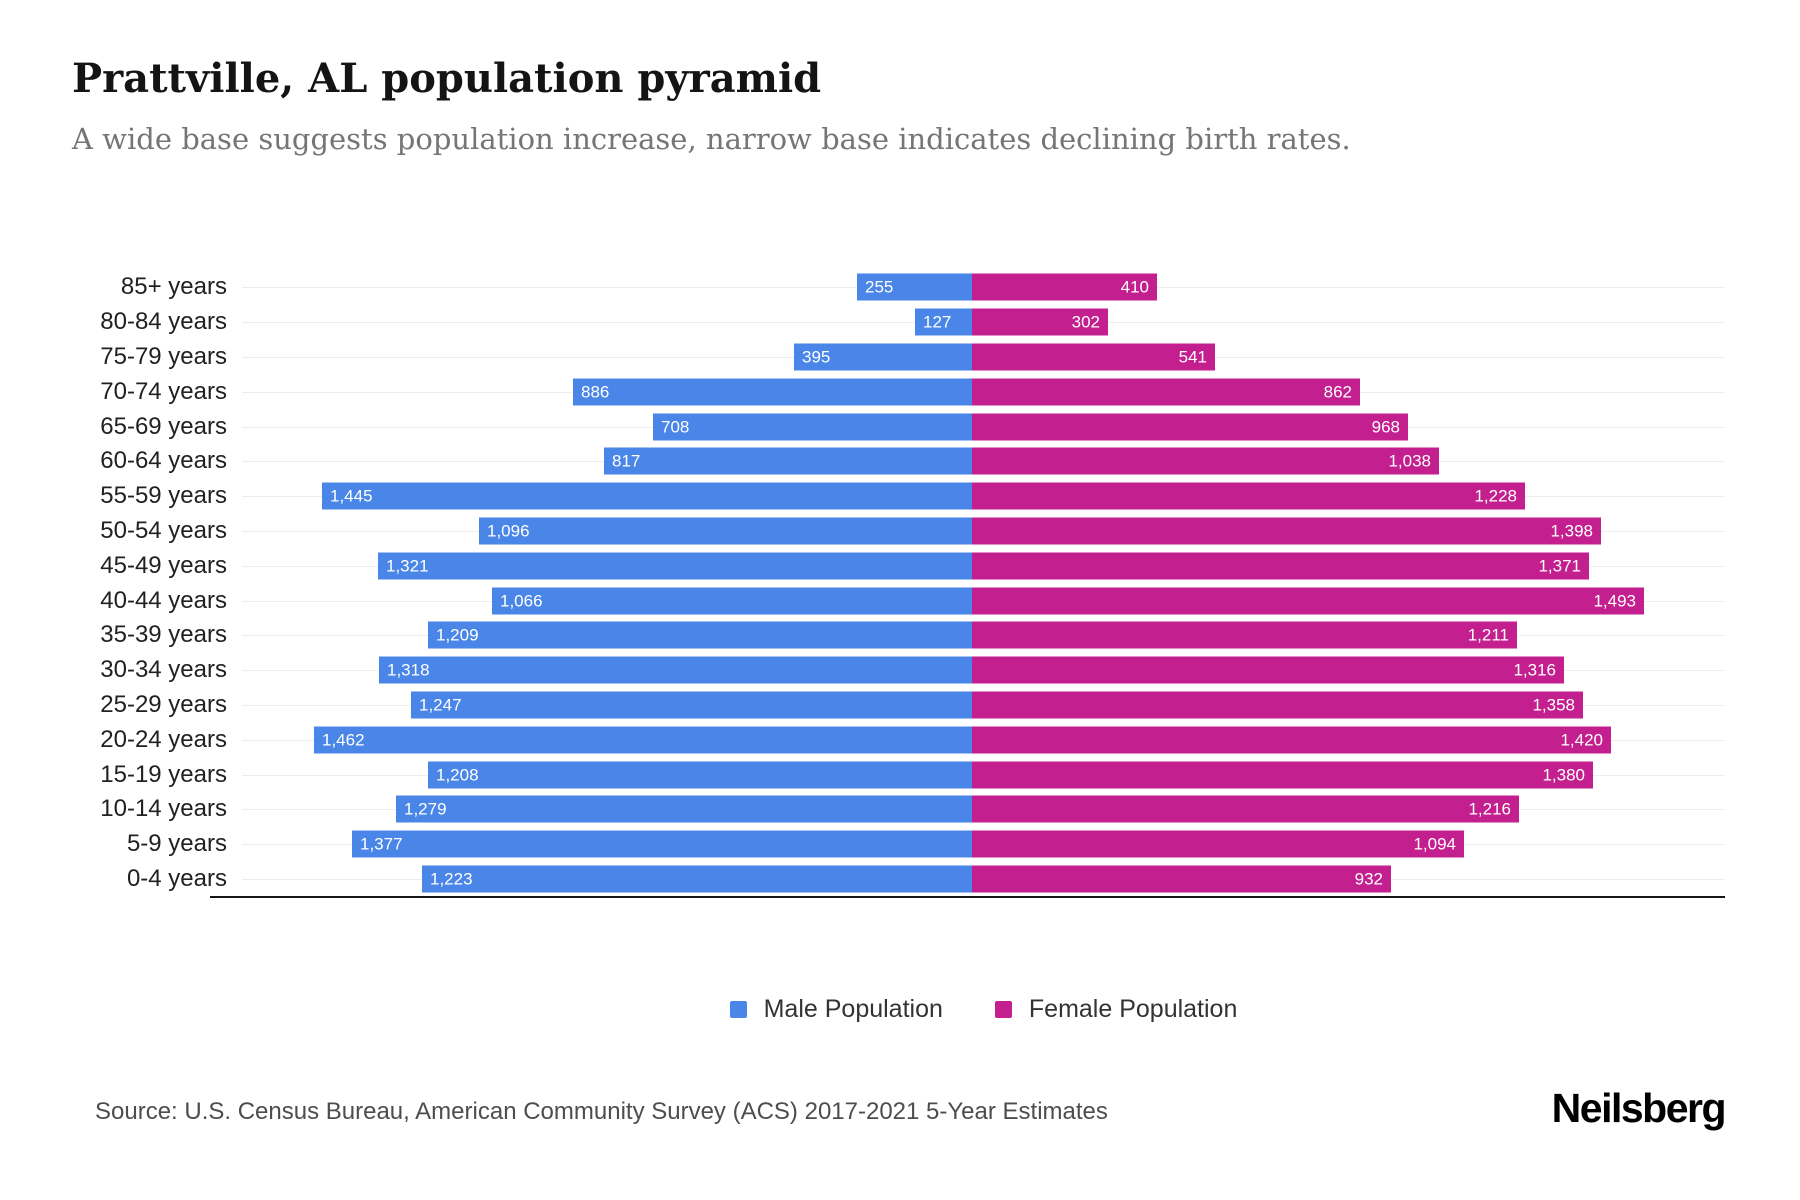  Describe the element at coordinates (1571, 531) in the screenshot. I see `female-value-label: 1,398` at that location.